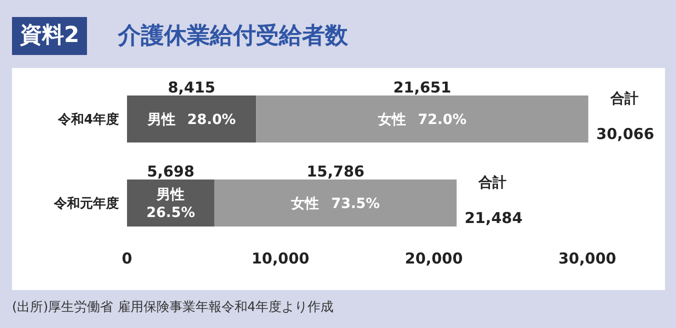  What do you see at coordinates (170, 194) in the screenshot?
I see `series-label: 男性` at bounding box center [170, 194].